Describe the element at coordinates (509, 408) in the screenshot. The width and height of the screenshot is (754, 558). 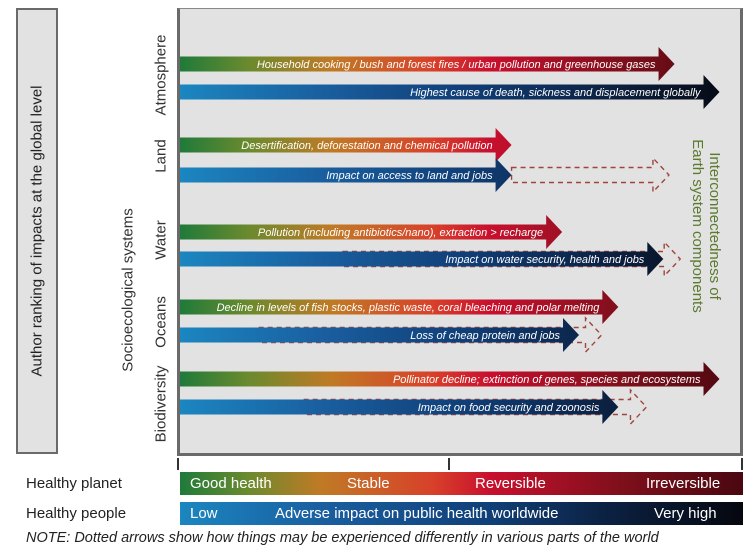
I see `people-arrow-label: Impact on food security and zoonosis` at that location.